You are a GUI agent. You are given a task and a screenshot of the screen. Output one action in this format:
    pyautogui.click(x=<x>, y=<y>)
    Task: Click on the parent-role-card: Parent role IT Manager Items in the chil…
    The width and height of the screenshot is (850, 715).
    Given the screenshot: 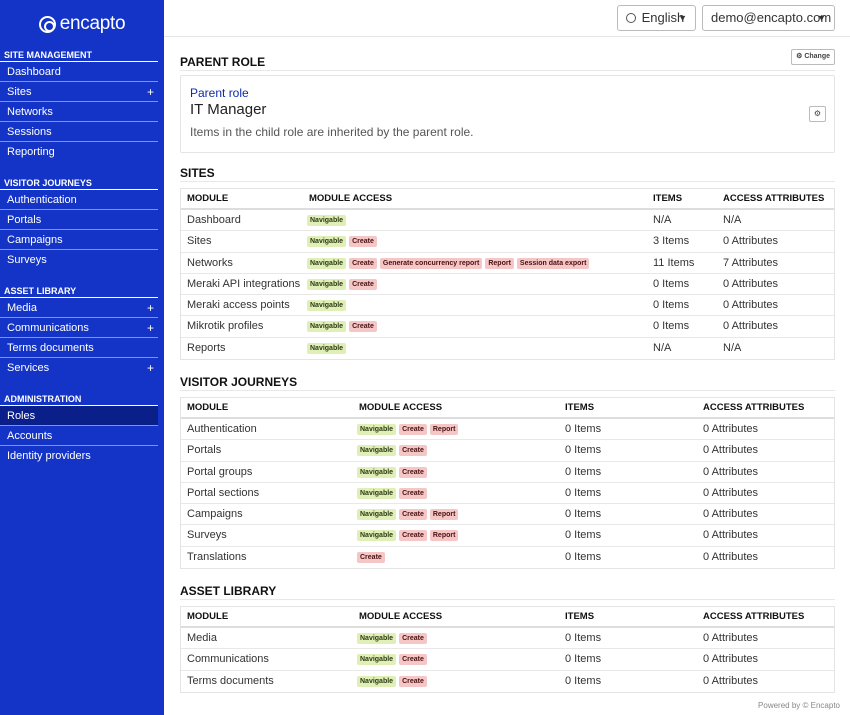 What is the action you would take?
    pyautogui.click(x=507, y=114)
    